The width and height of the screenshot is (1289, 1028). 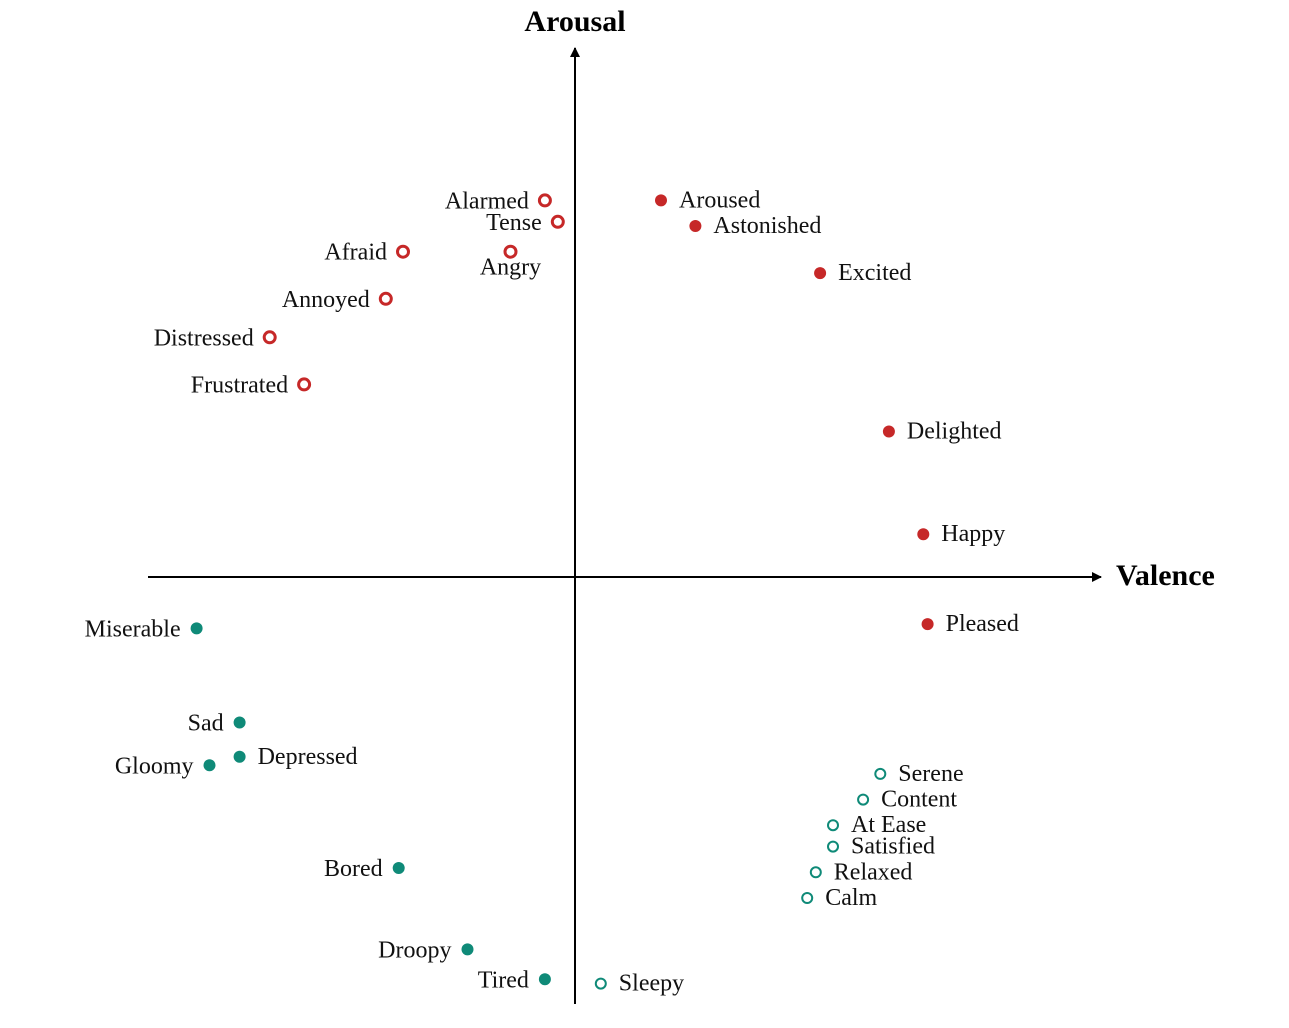 What do you see at coordinates (239, 722) in the screenshot?
I see `point-marker-sad` at bounding box center [239, 722].